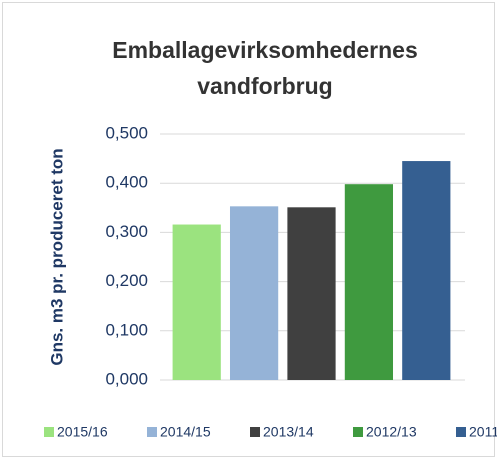  I want to click on y-tick-label: 0,200, so click(126, 280).